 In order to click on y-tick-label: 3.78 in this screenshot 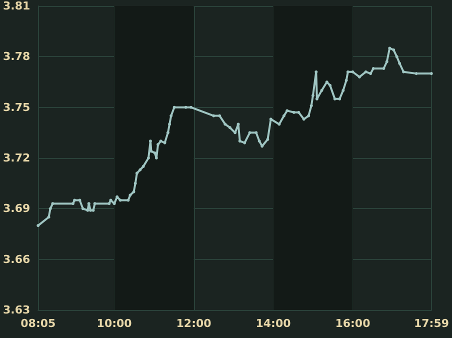, I will do `click(16, 57)`.